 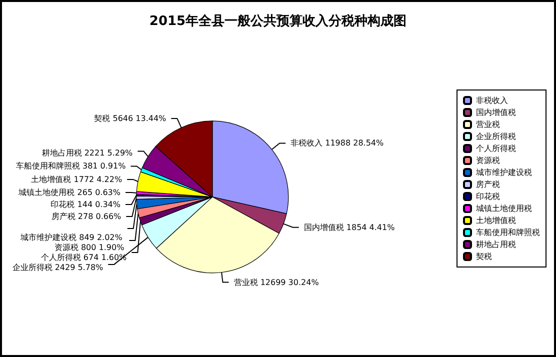 I want to click on legend-label: 营业税, so click(x=488, y=124).